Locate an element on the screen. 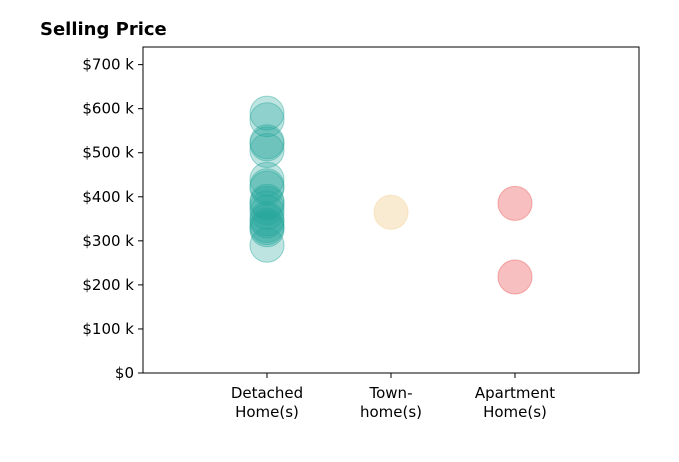 This screenshot has height=462, width=679. y-tick-label-6: $600 k is located at coordinates (108, 109).